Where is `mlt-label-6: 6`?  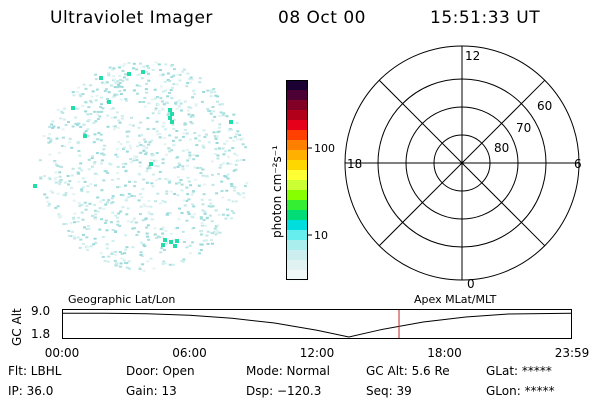 mlt-label-6: 6 is located at coordinates (578, 164).